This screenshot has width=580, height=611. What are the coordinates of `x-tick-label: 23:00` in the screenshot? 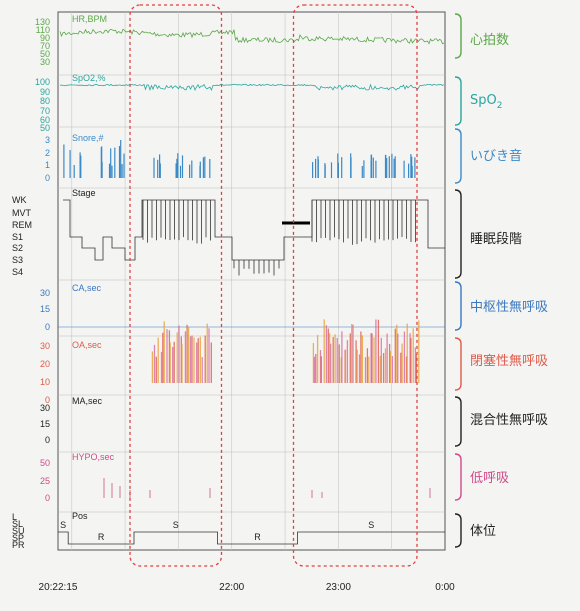 It's located at (338, 587).